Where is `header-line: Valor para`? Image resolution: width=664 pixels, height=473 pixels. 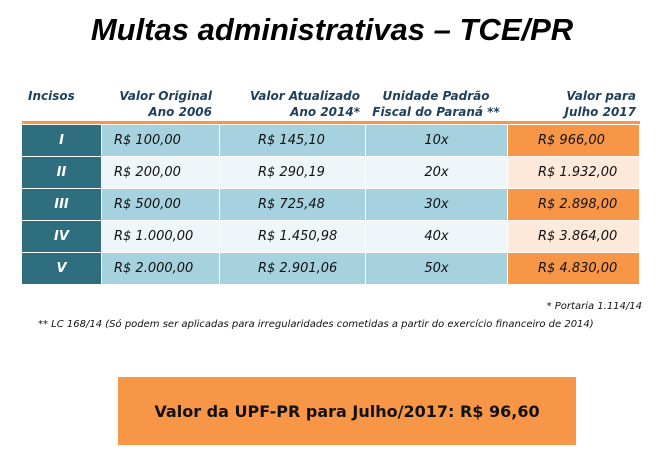 header-line: Valor para is located at coordinates (601, 96).